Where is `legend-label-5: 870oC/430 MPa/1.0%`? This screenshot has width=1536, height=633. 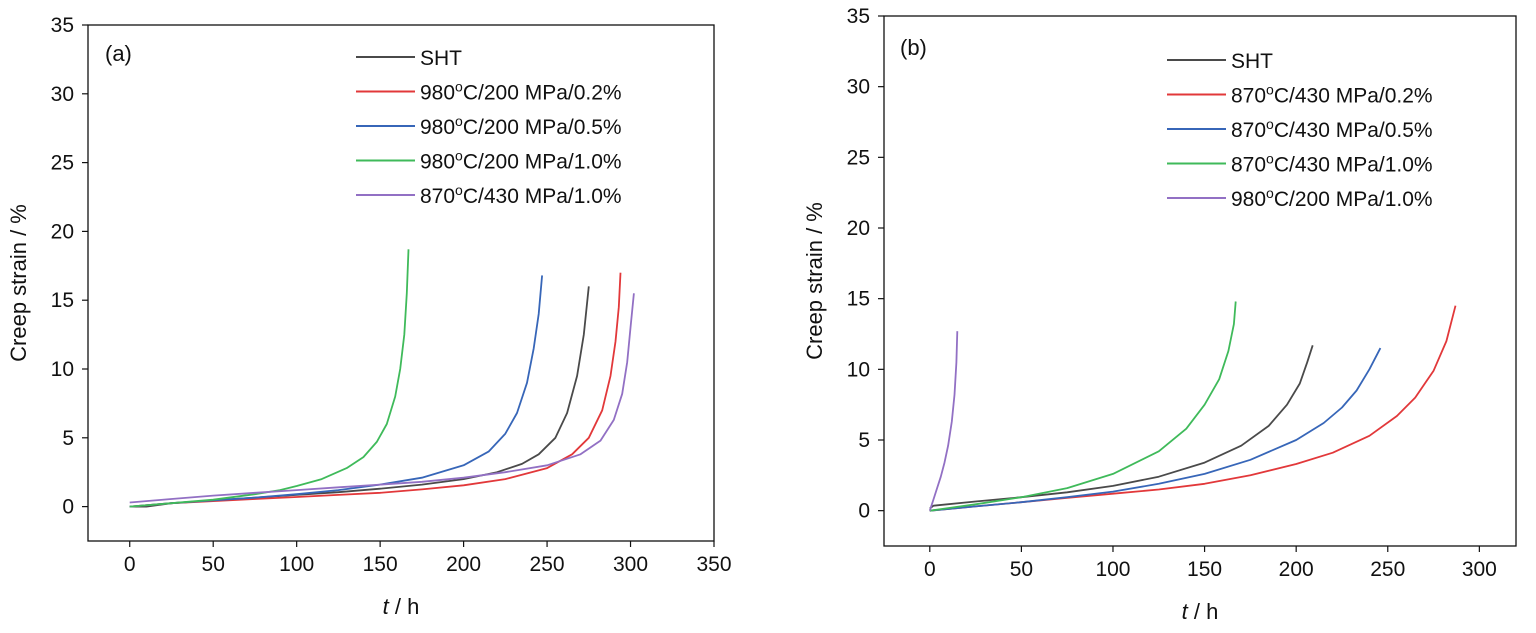
legend-label-5: 870oC/430 MPa/1.0% is located at coordinates (521, 195).